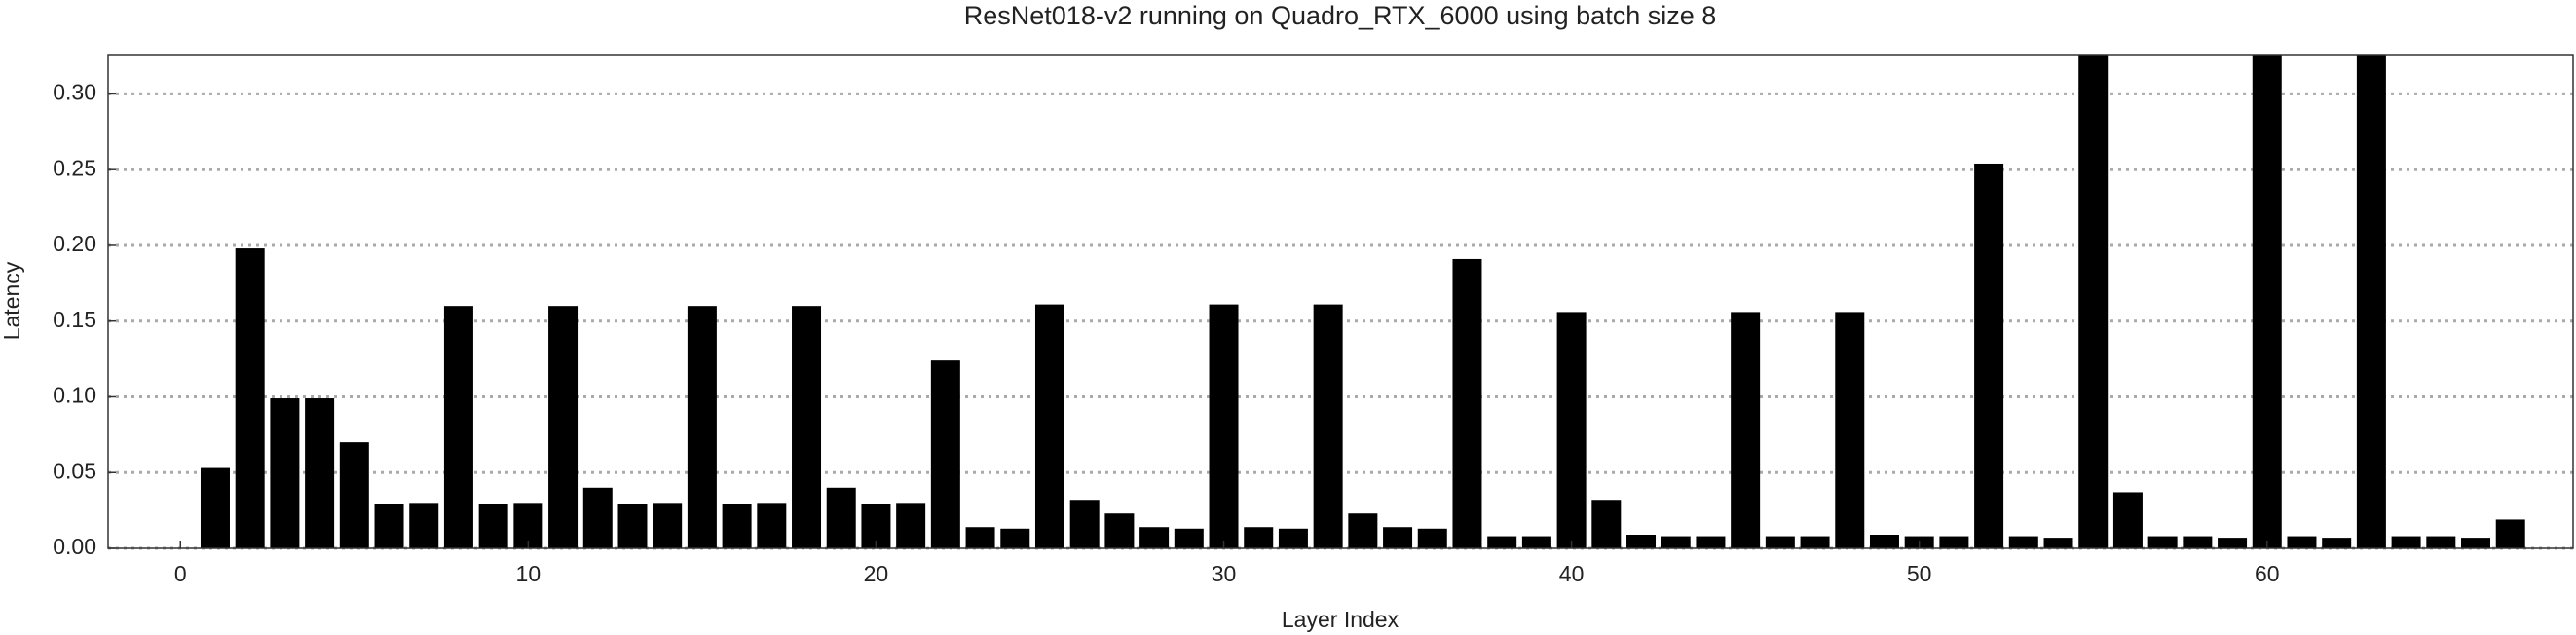 Image resolution: width=2576 pixels, height=635 pixels. I want to click on x-tick-label: 60, so click(2267, 573).